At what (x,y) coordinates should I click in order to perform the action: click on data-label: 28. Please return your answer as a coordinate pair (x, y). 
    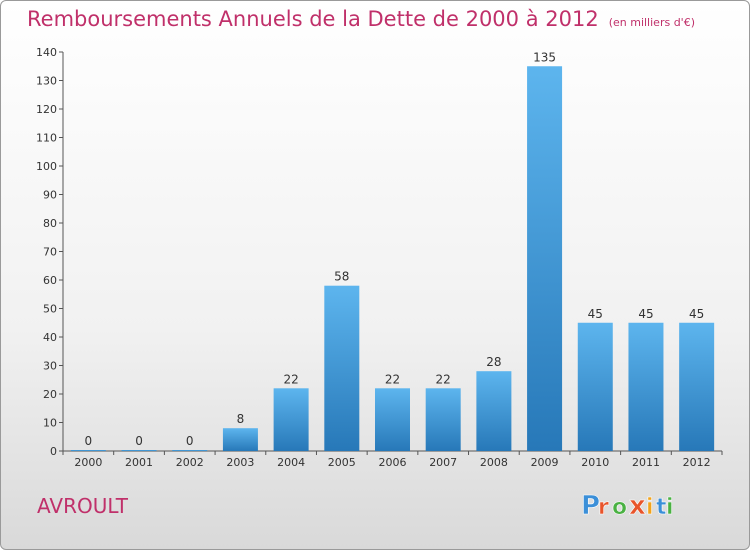
    Looking at the image, I should click on (493, 362).